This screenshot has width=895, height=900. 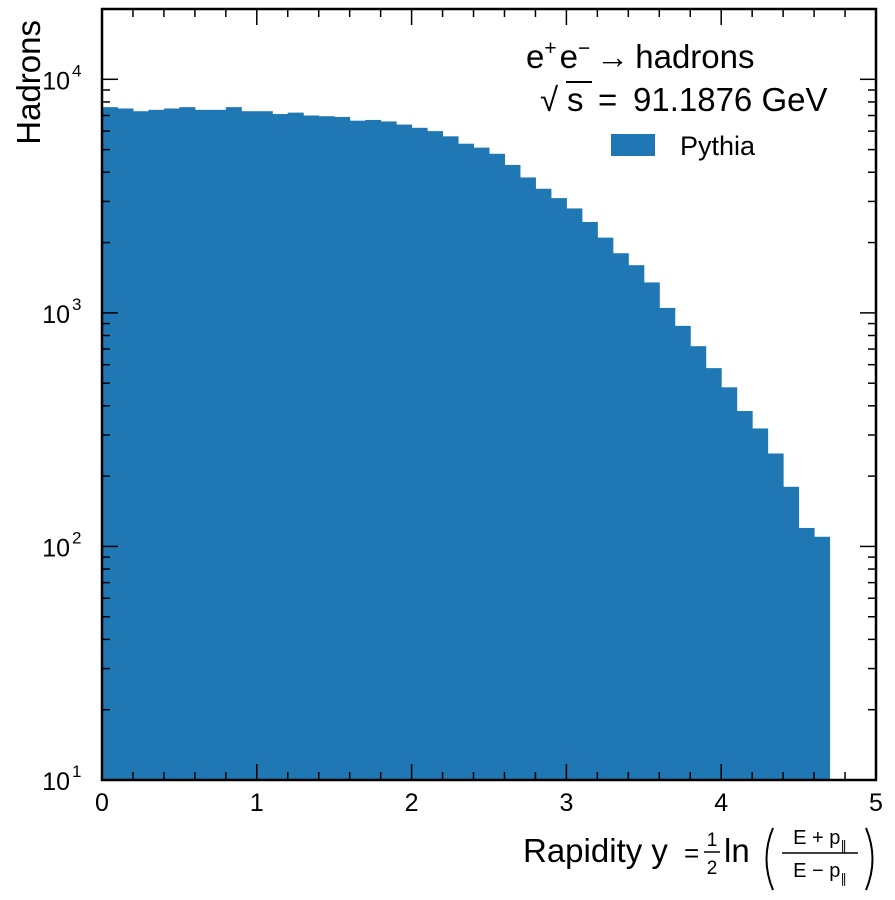 I want to click on energy-annotation: √ s = 91.1876 GeV, so click(x=684, y=99).